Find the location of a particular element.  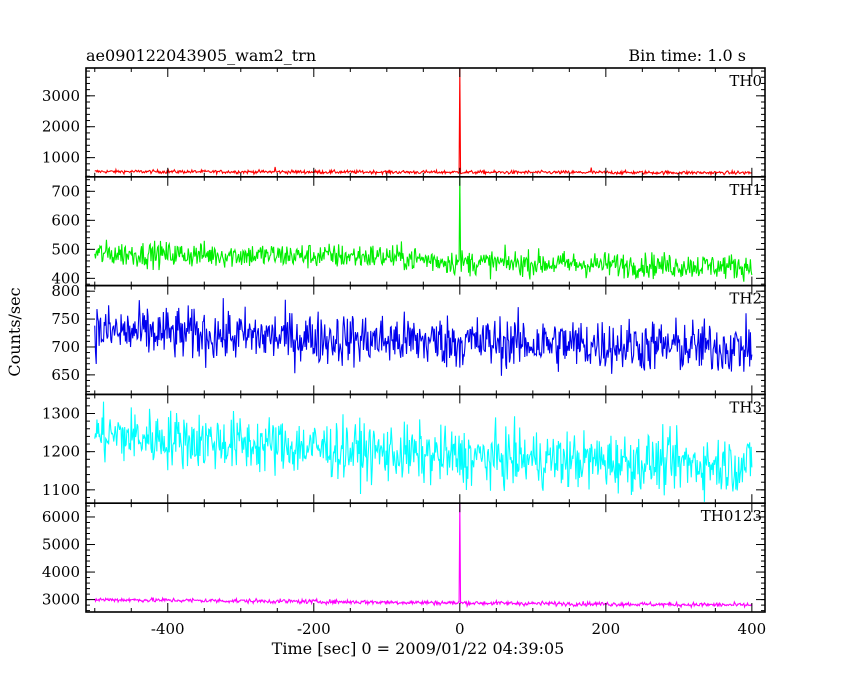

series-line-th0 is located at coordinates (423, 122).